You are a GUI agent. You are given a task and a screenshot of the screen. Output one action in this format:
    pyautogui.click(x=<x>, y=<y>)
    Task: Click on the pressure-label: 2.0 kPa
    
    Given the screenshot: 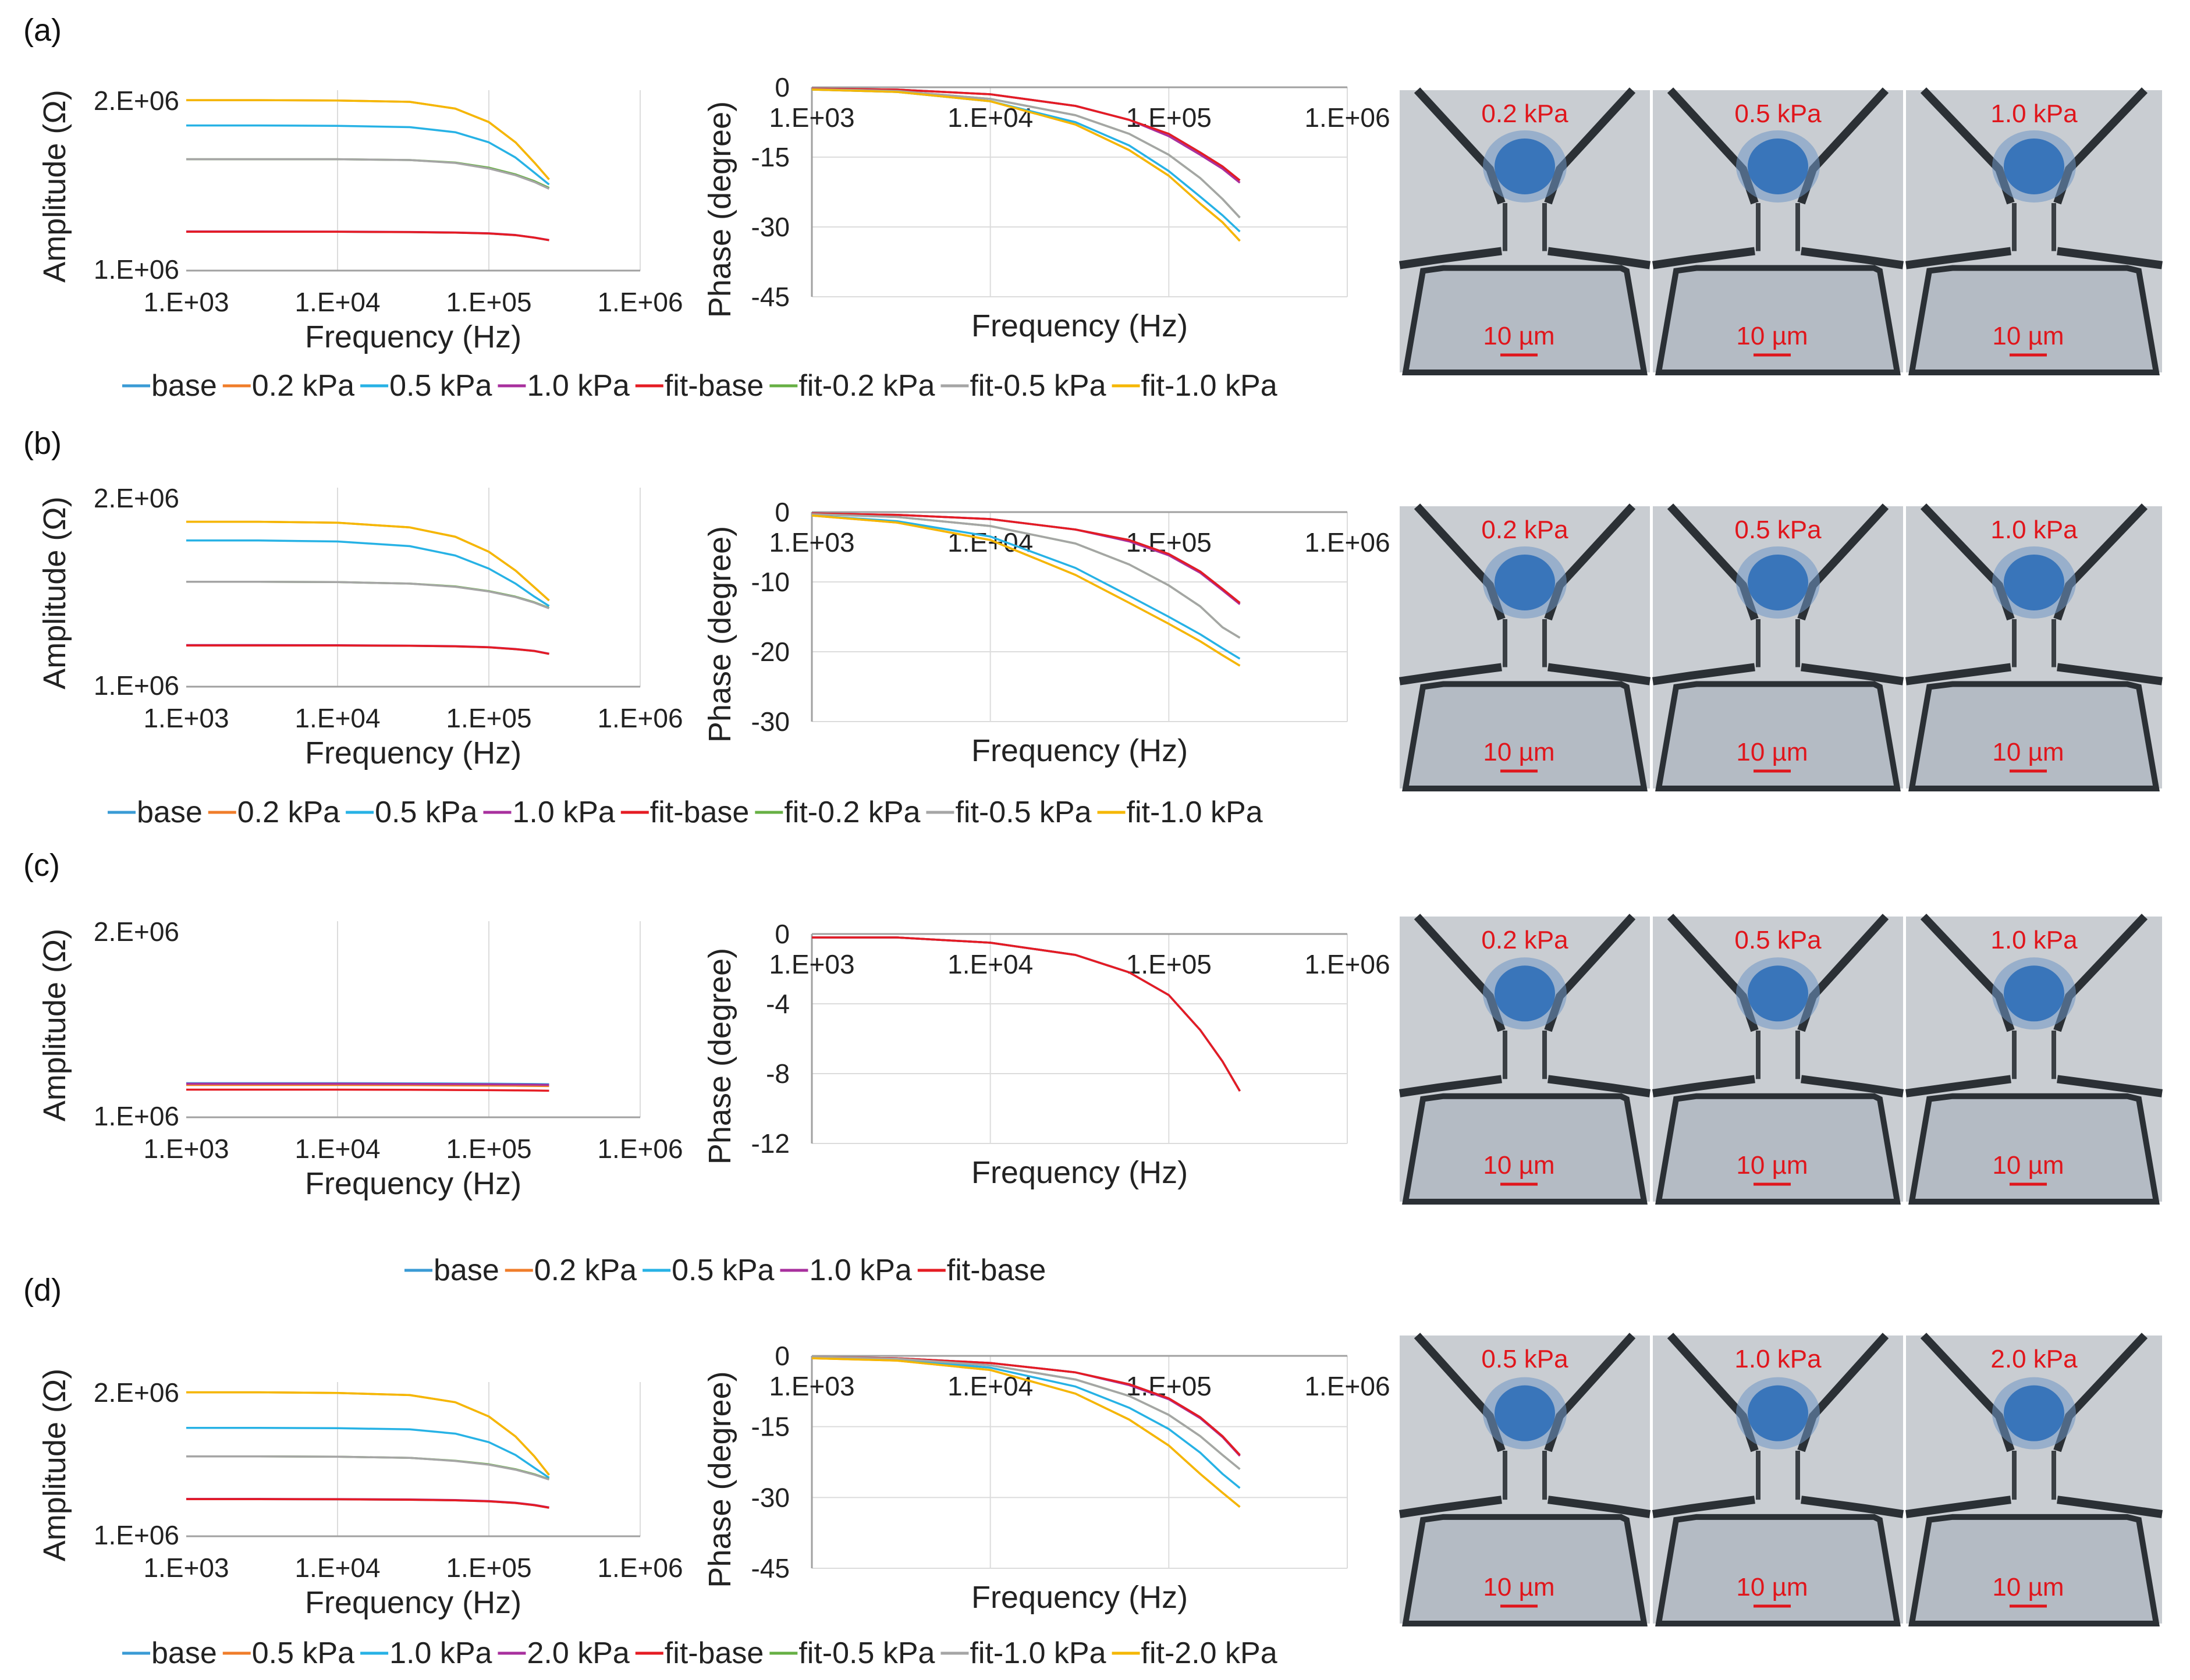 What is the action you would take?
    pyautogui.click(x=2034, y=1359)
    